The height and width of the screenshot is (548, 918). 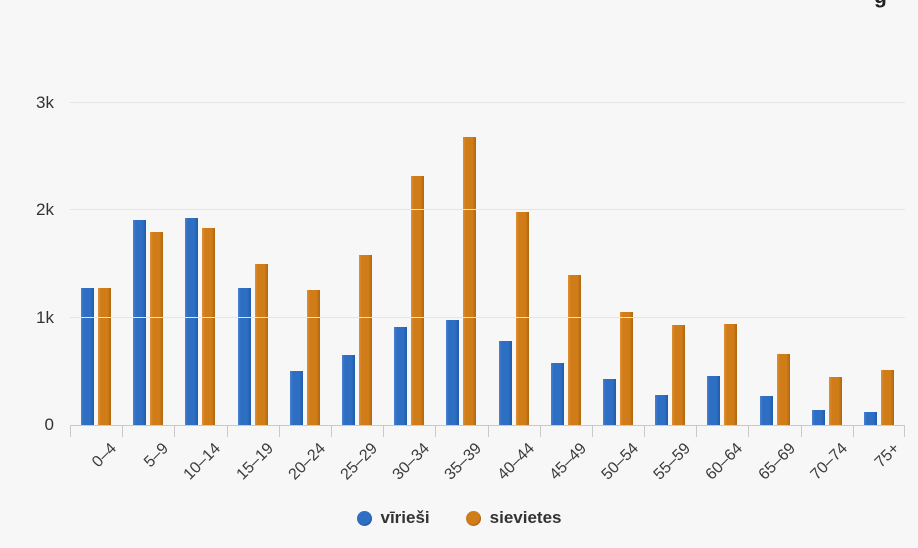 What do you see at coordinates (49, 424) in the screenshot?
I see `y-axis-tick-label: 0` at bounding box center [49, 424].